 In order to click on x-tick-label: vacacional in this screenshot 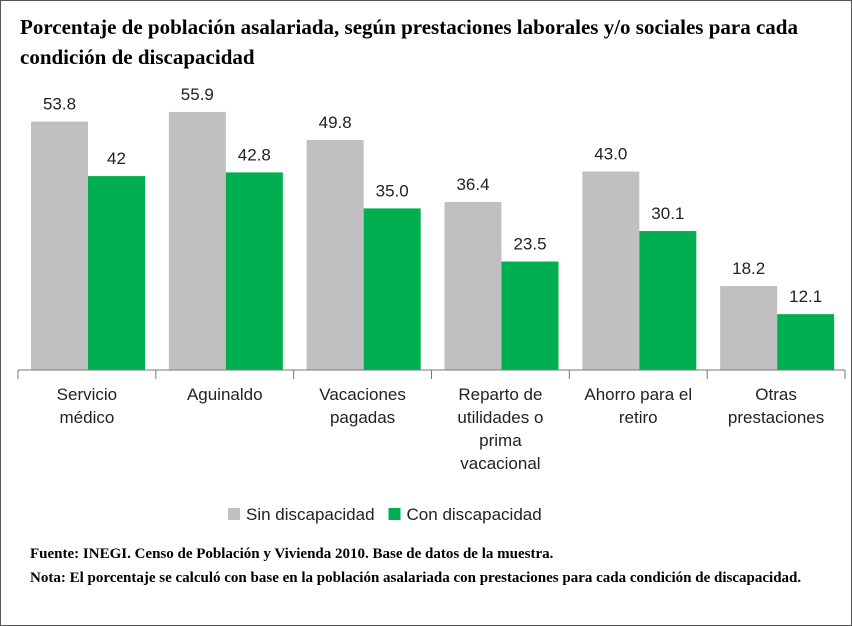, I will do `click(500, 463)`.